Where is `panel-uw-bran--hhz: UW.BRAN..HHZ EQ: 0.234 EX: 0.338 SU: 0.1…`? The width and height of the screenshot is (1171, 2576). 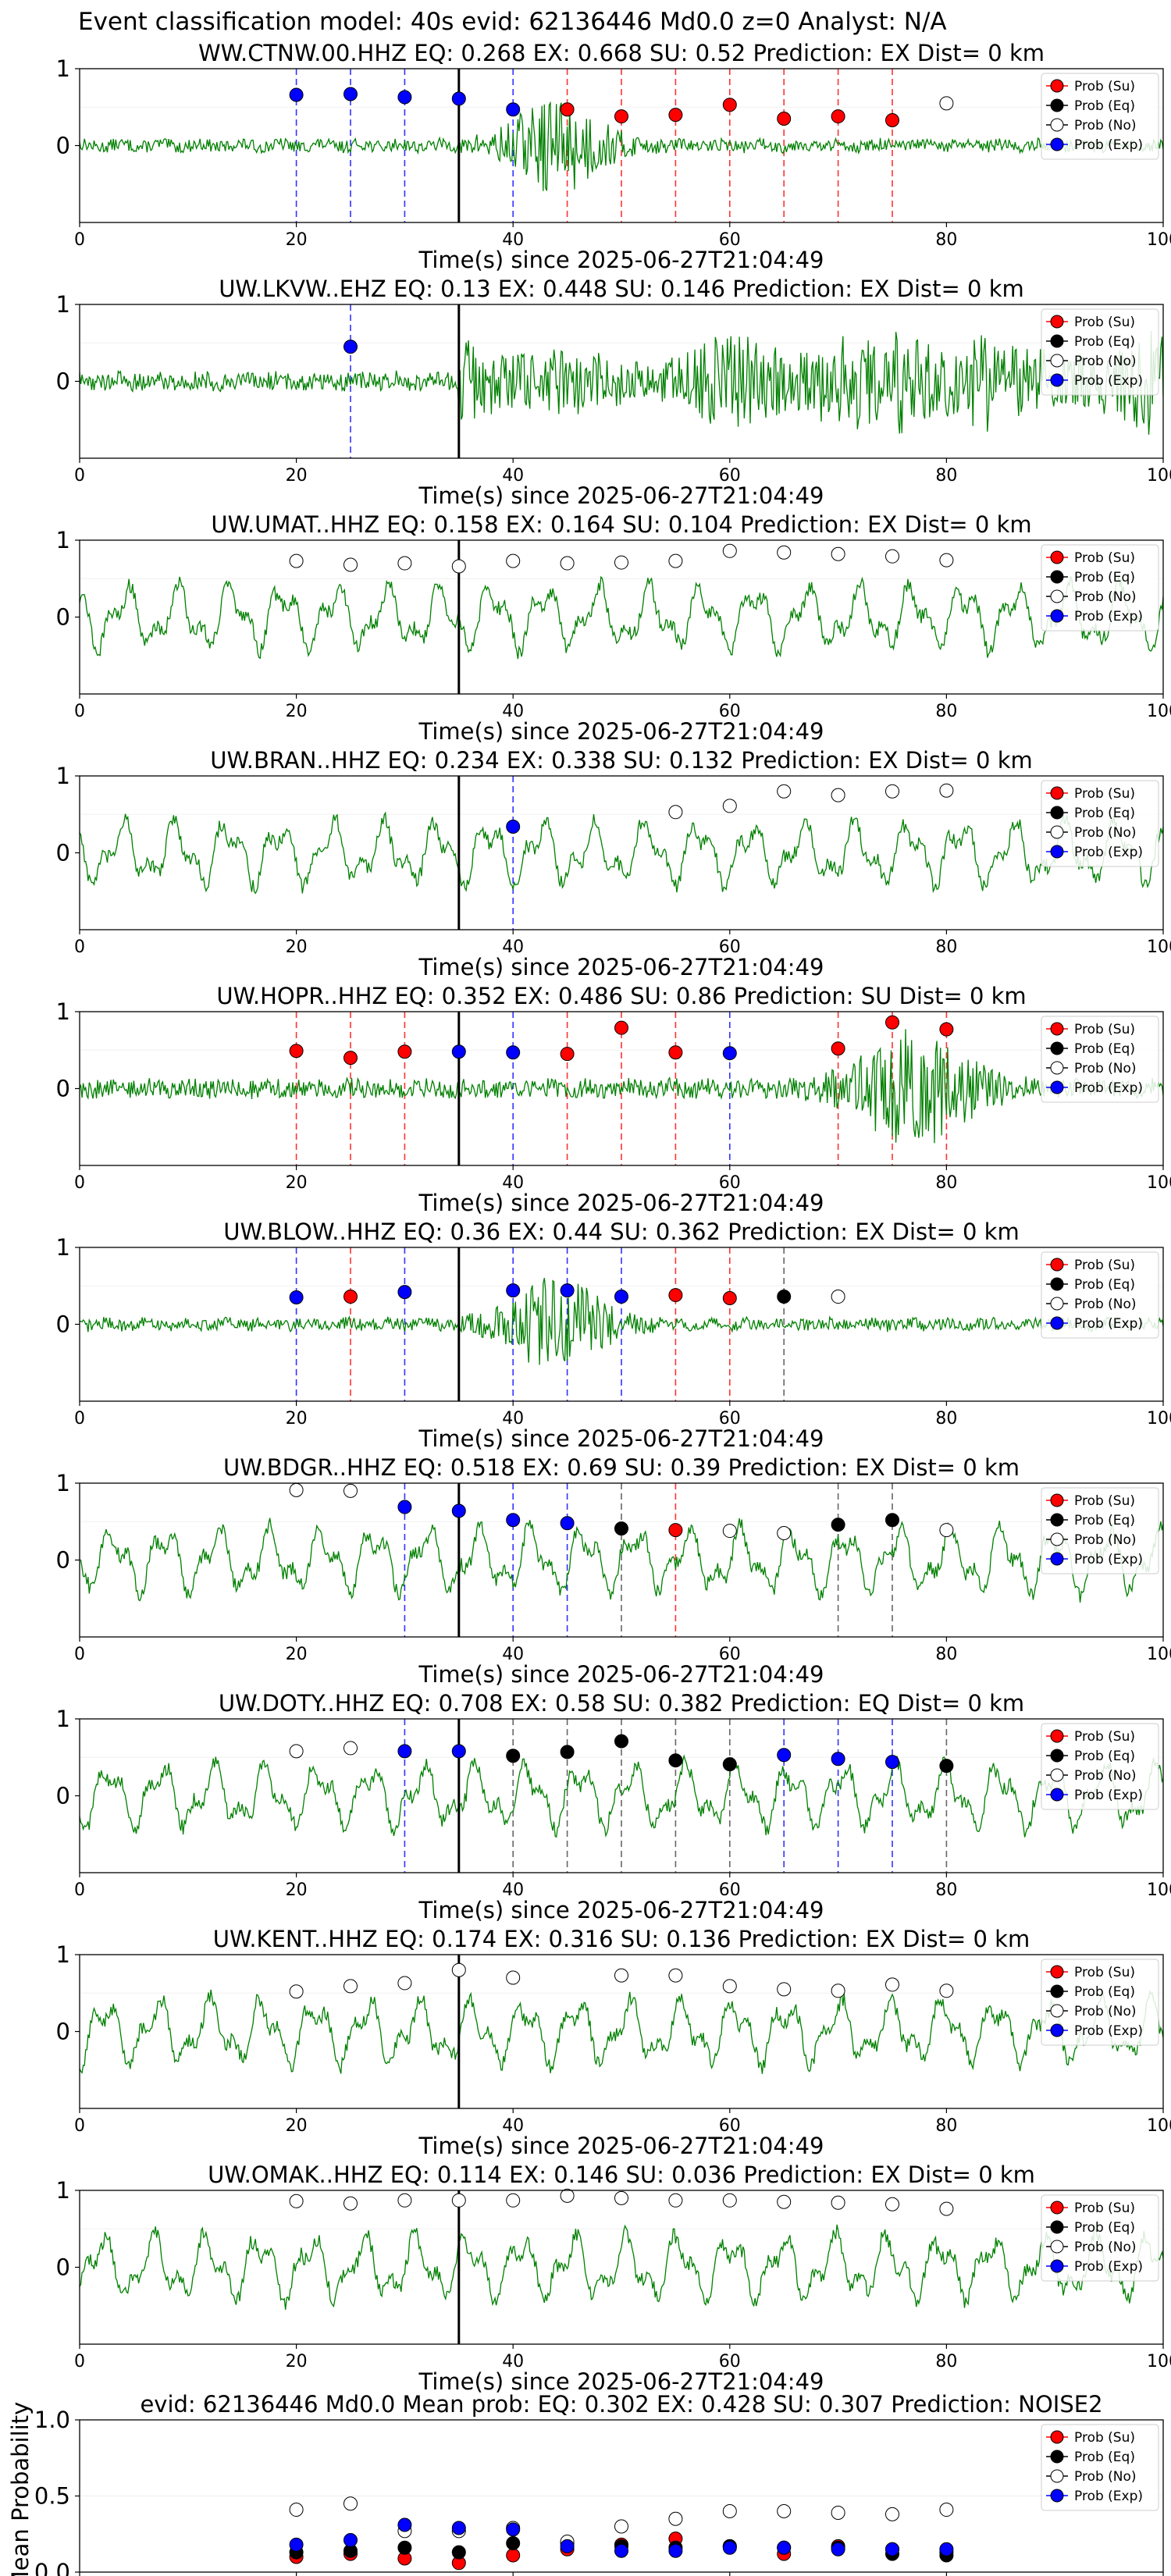
panel-uw-bran--hhz: UW.BRAN..HHZ EQ: 0.234 EX: 0.338 SU: 0.1… is located at coordinates (613, 863).